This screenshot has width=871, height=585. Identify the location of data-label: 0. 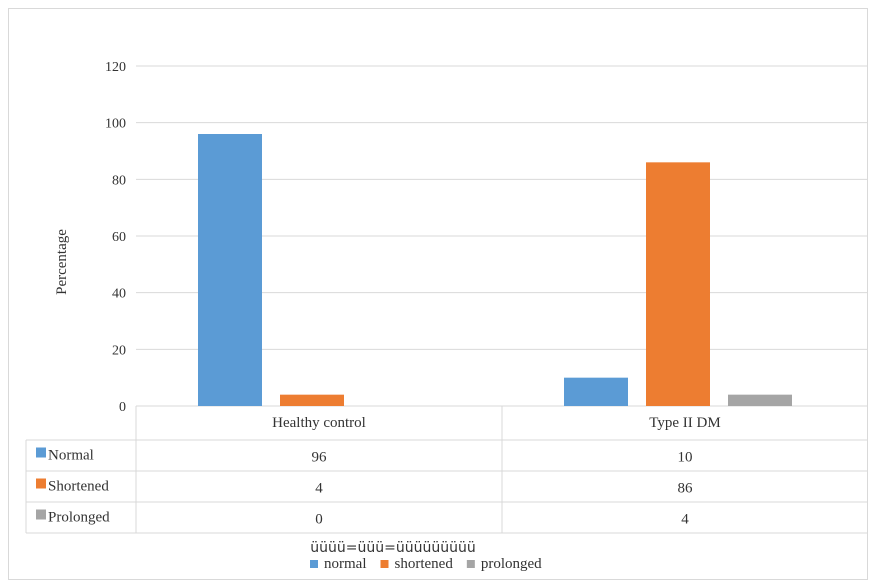
(319, 520).